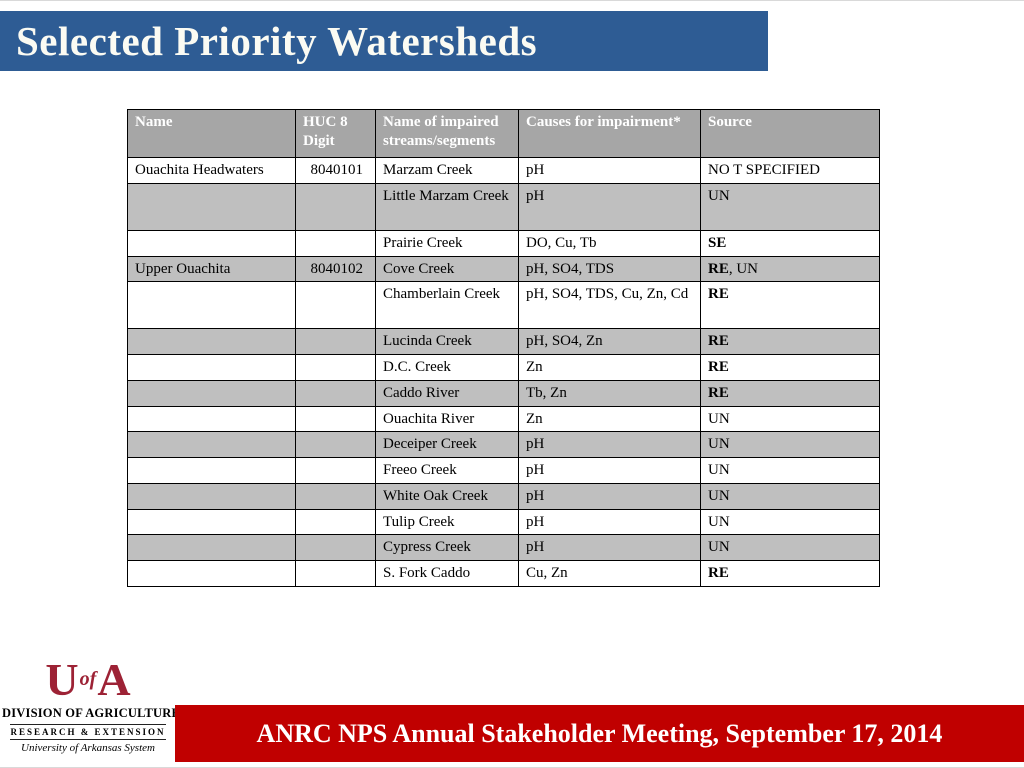 This screenshot has width=1024, height=768. Describe the element at coordinates (447, 393) in the screenshot. I see `stream-cell: Caddo River` at that location.